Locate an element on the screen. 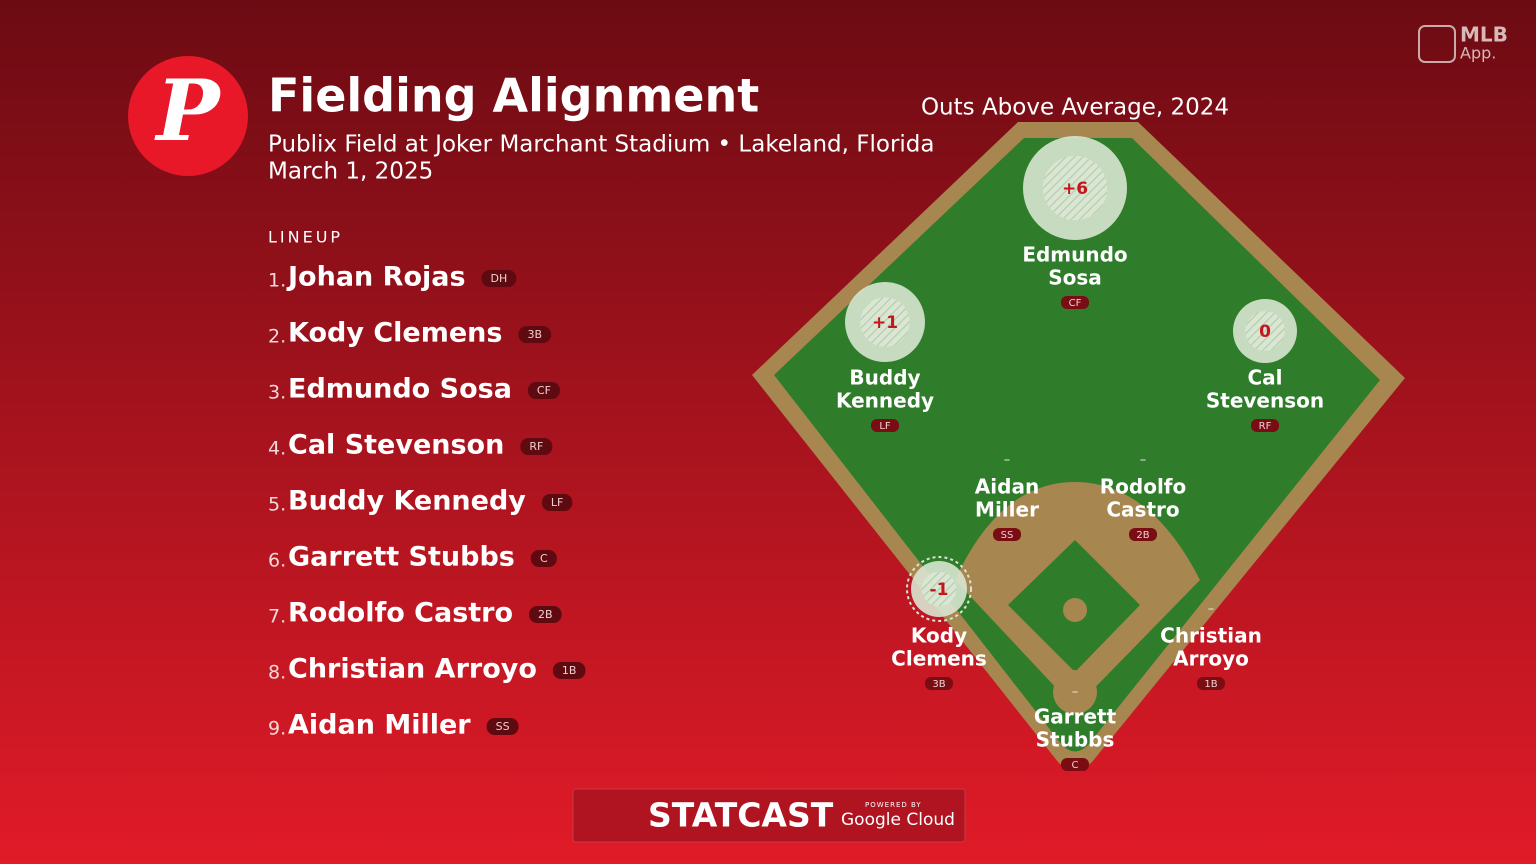 The image size is (1536, 864). footer-partner: Google Cloud is located at coordinates (898, 820).